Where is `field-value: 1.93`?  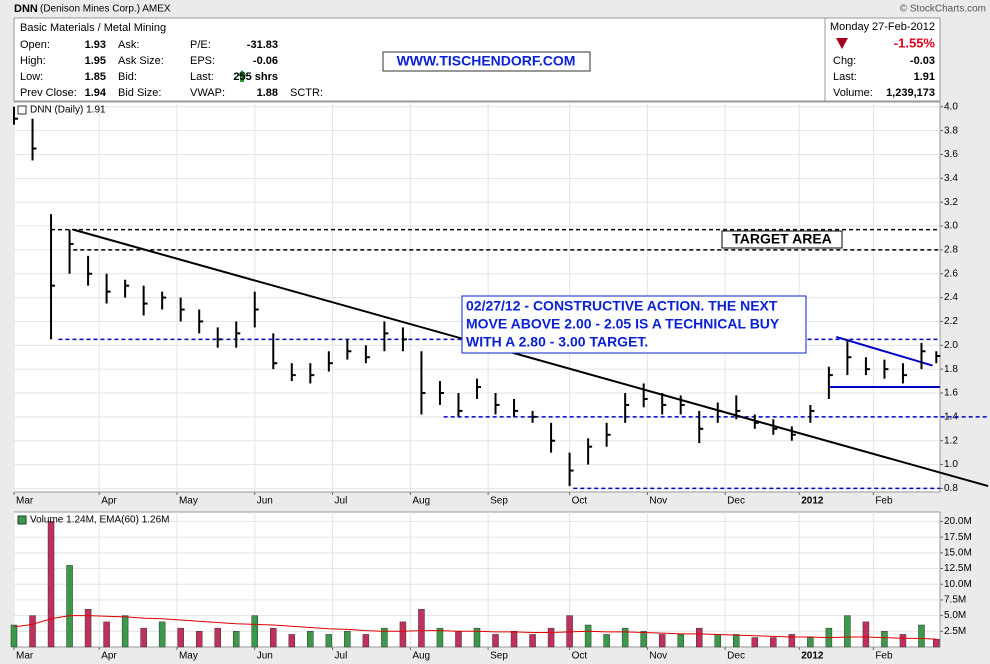 field-value: 1.93 is located at coordinates (95, 45).